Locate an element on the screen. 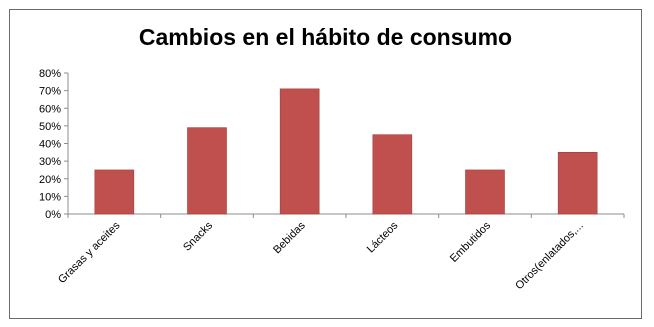  y-tick-label: 70% is located at coordinates (50, 92).